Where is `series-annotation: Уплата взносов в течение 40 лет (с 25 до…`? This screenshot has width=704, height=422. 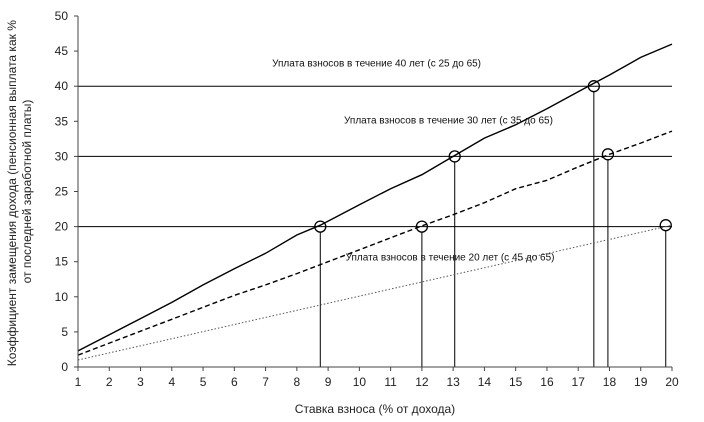 series-annotation: Уплата взносов в течение 40 лет (с 25 до… is located at coordinates (376, 64).